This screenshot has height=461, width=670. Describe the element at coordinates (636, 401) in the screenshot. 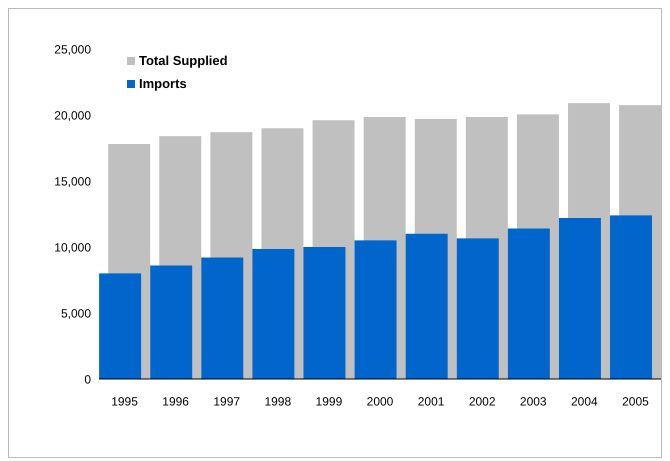

I see `x-tick-label: 2005` at that location.